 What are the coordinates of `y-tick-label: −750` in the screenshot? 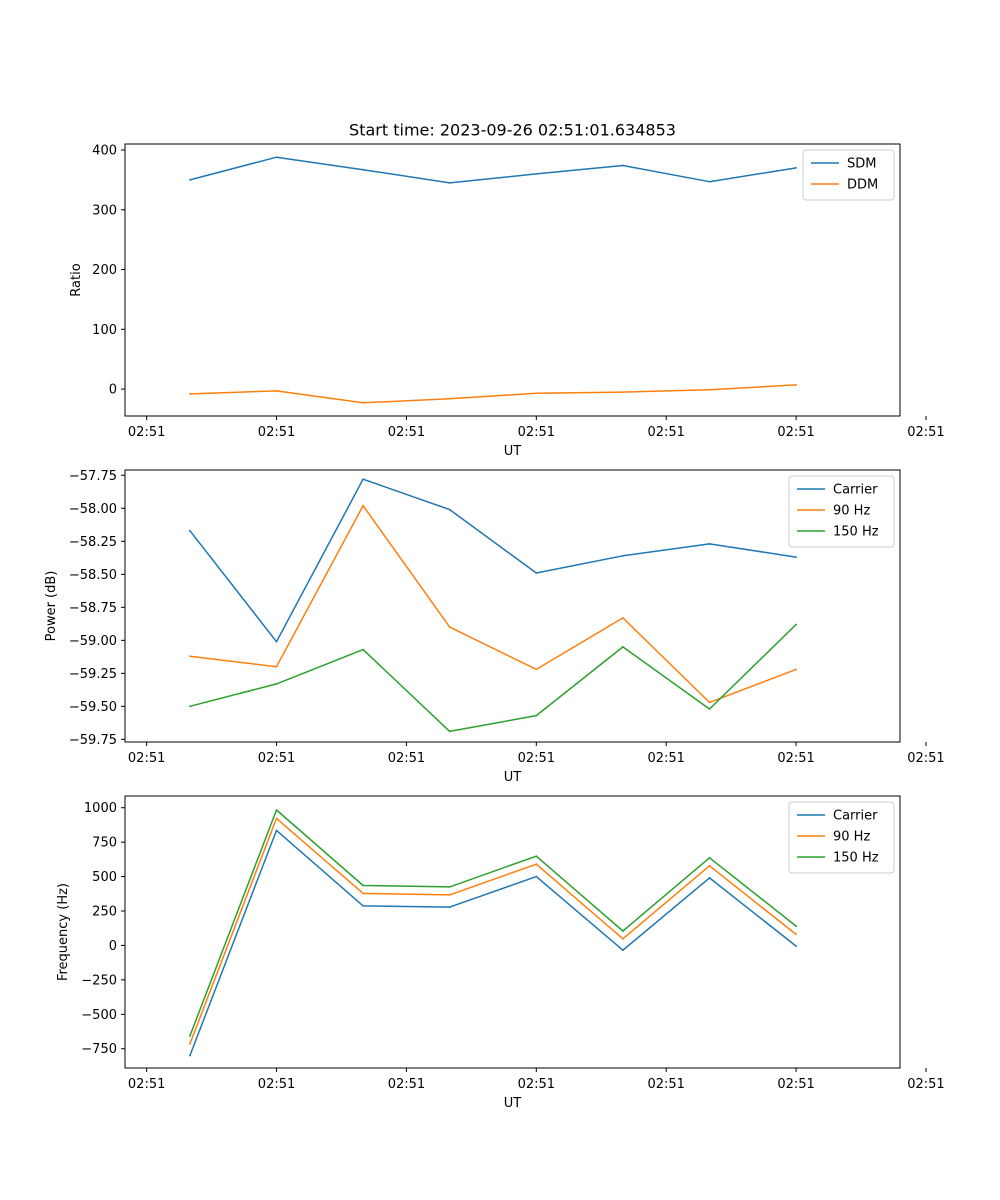 It's located at (99, 1049).